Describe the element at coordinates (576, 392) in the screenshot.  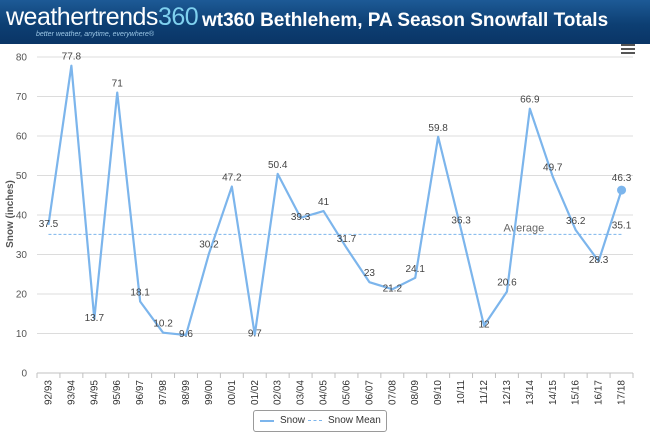
I see `x-tick-label: 15/16` at that location.